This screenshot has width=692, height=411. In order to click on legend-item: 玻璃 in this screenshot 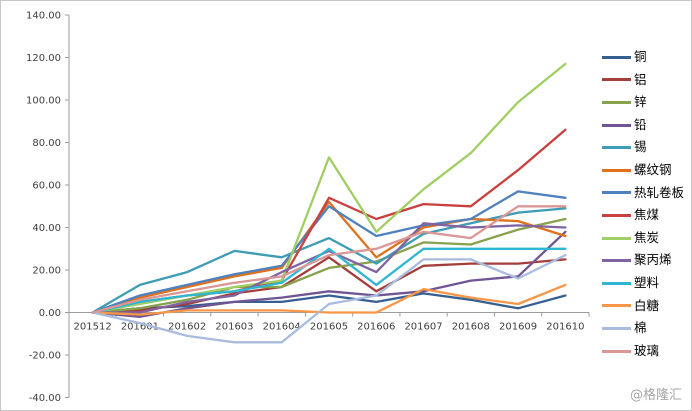, I will do `click(643, 351)`.